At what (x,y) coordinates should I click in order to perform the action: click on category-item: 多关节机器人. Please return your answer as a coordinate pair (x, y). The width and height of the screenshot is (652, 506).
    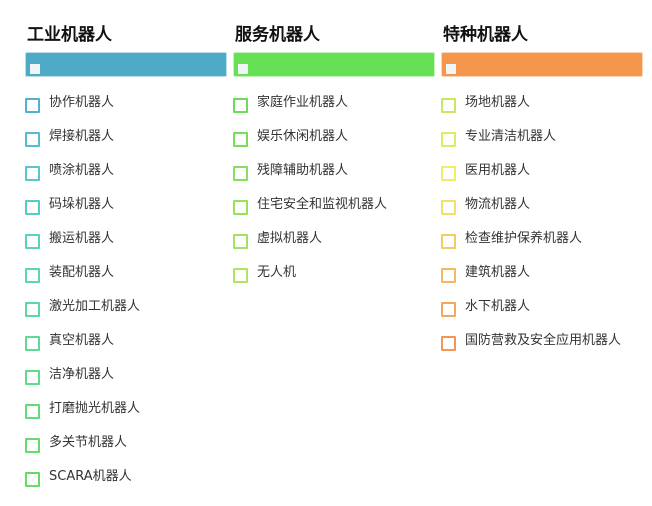
    Looking at the image, I should click on (126, 444).